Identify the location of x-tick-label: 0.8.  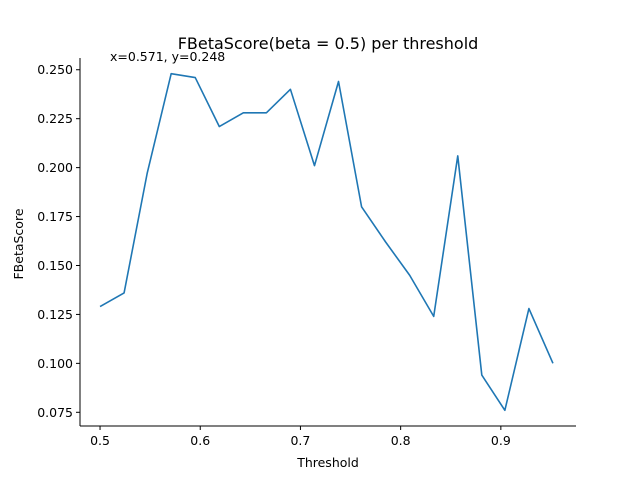
(401, 440).